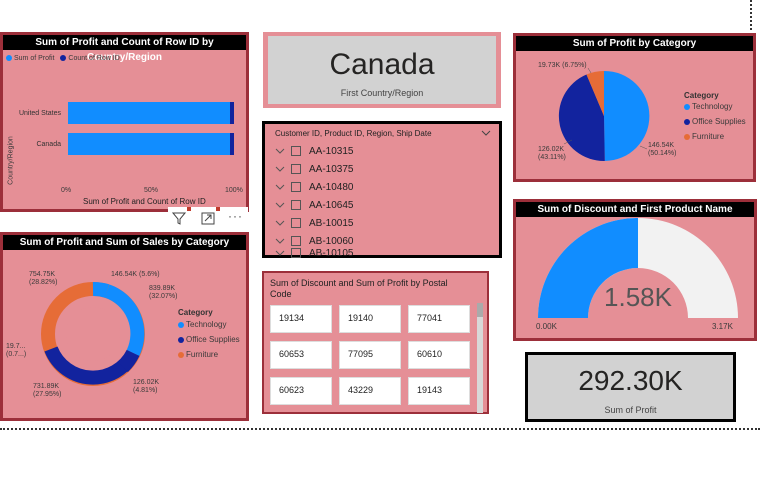  Describe the element at coordinates (179, 218) in the screenshot. I see `filter-icon` at that location.